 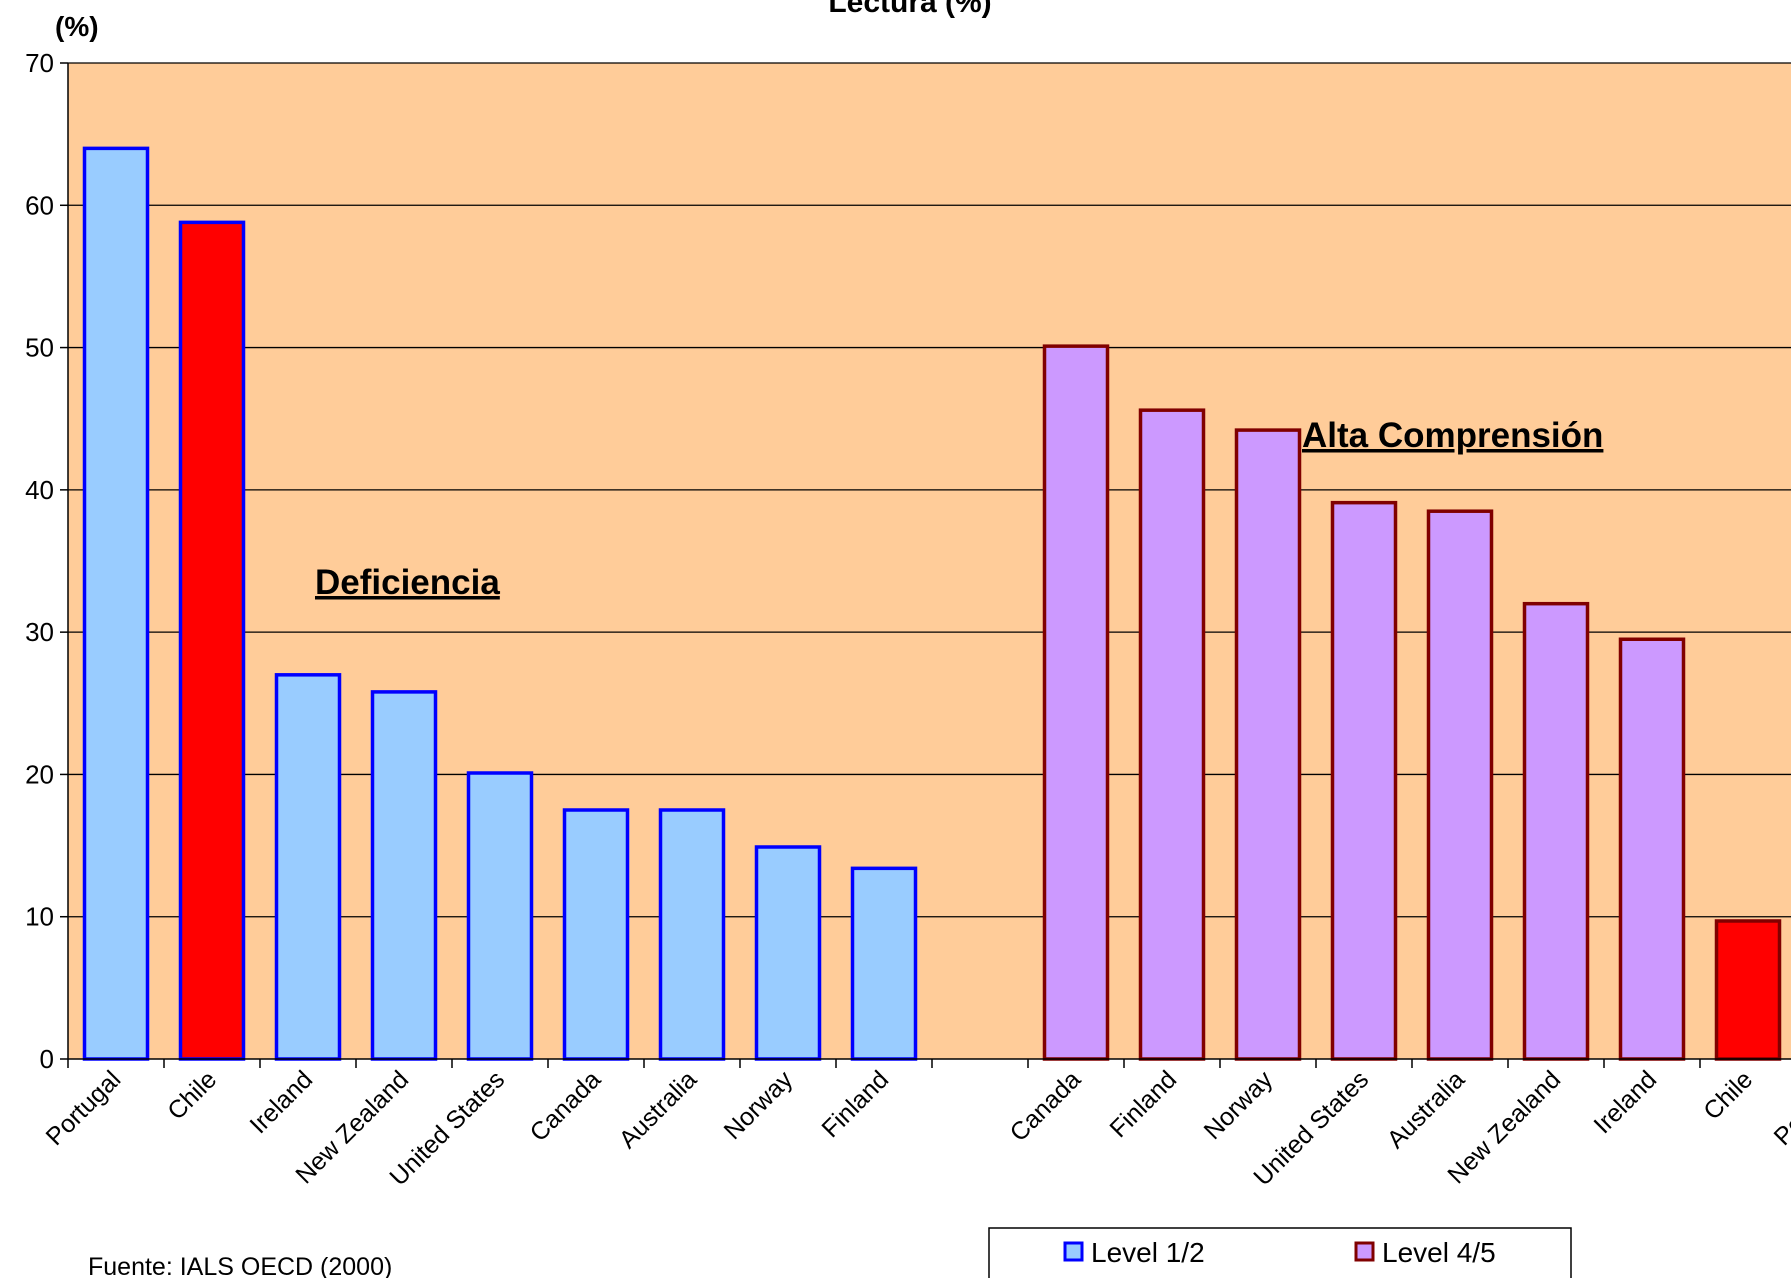 I want to click on chart-title: Lectura (%), so click(x=909, y=9).